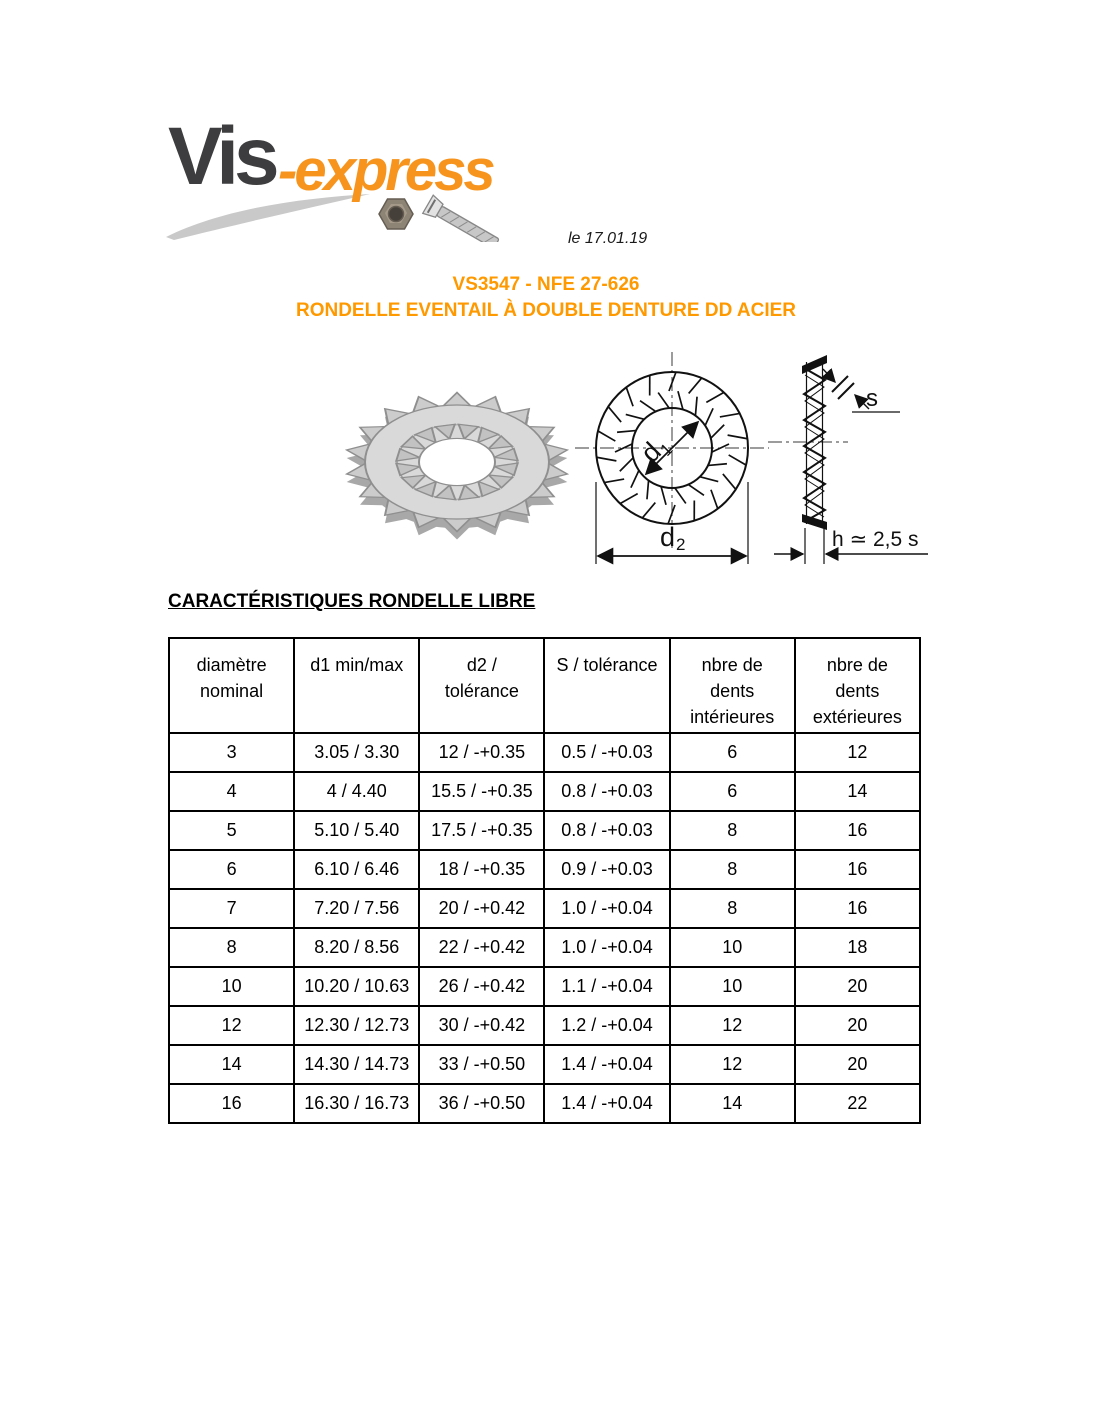 This screenshot has height=1422, width=1100. Describe the element at coordinates (607, 1025) in the screenshot. I see `table-cell: 1.2 / -+0.04` at that location.